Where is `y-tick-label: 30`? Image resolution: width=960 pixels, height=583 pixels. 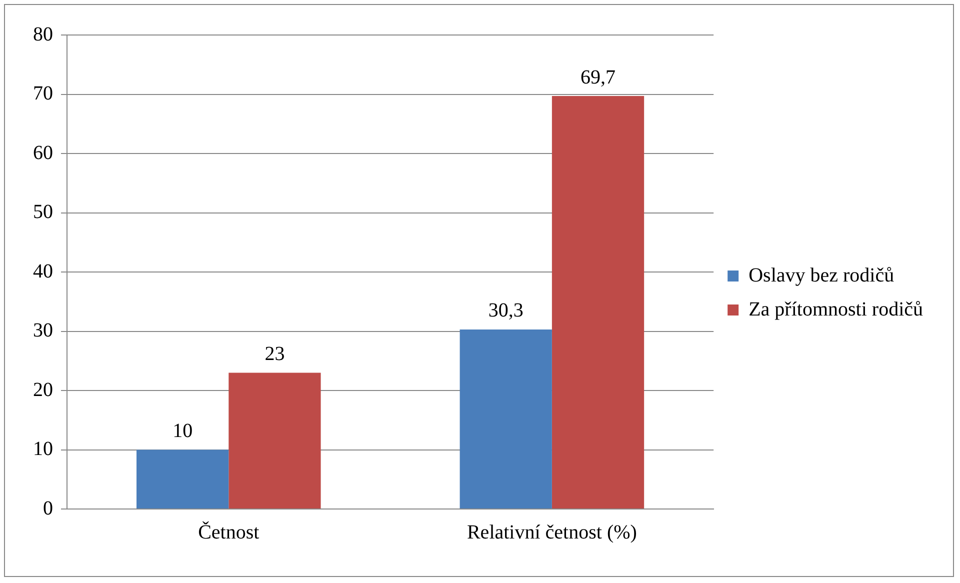 y-tick-label: 30 is located at coordinates (43, 331).